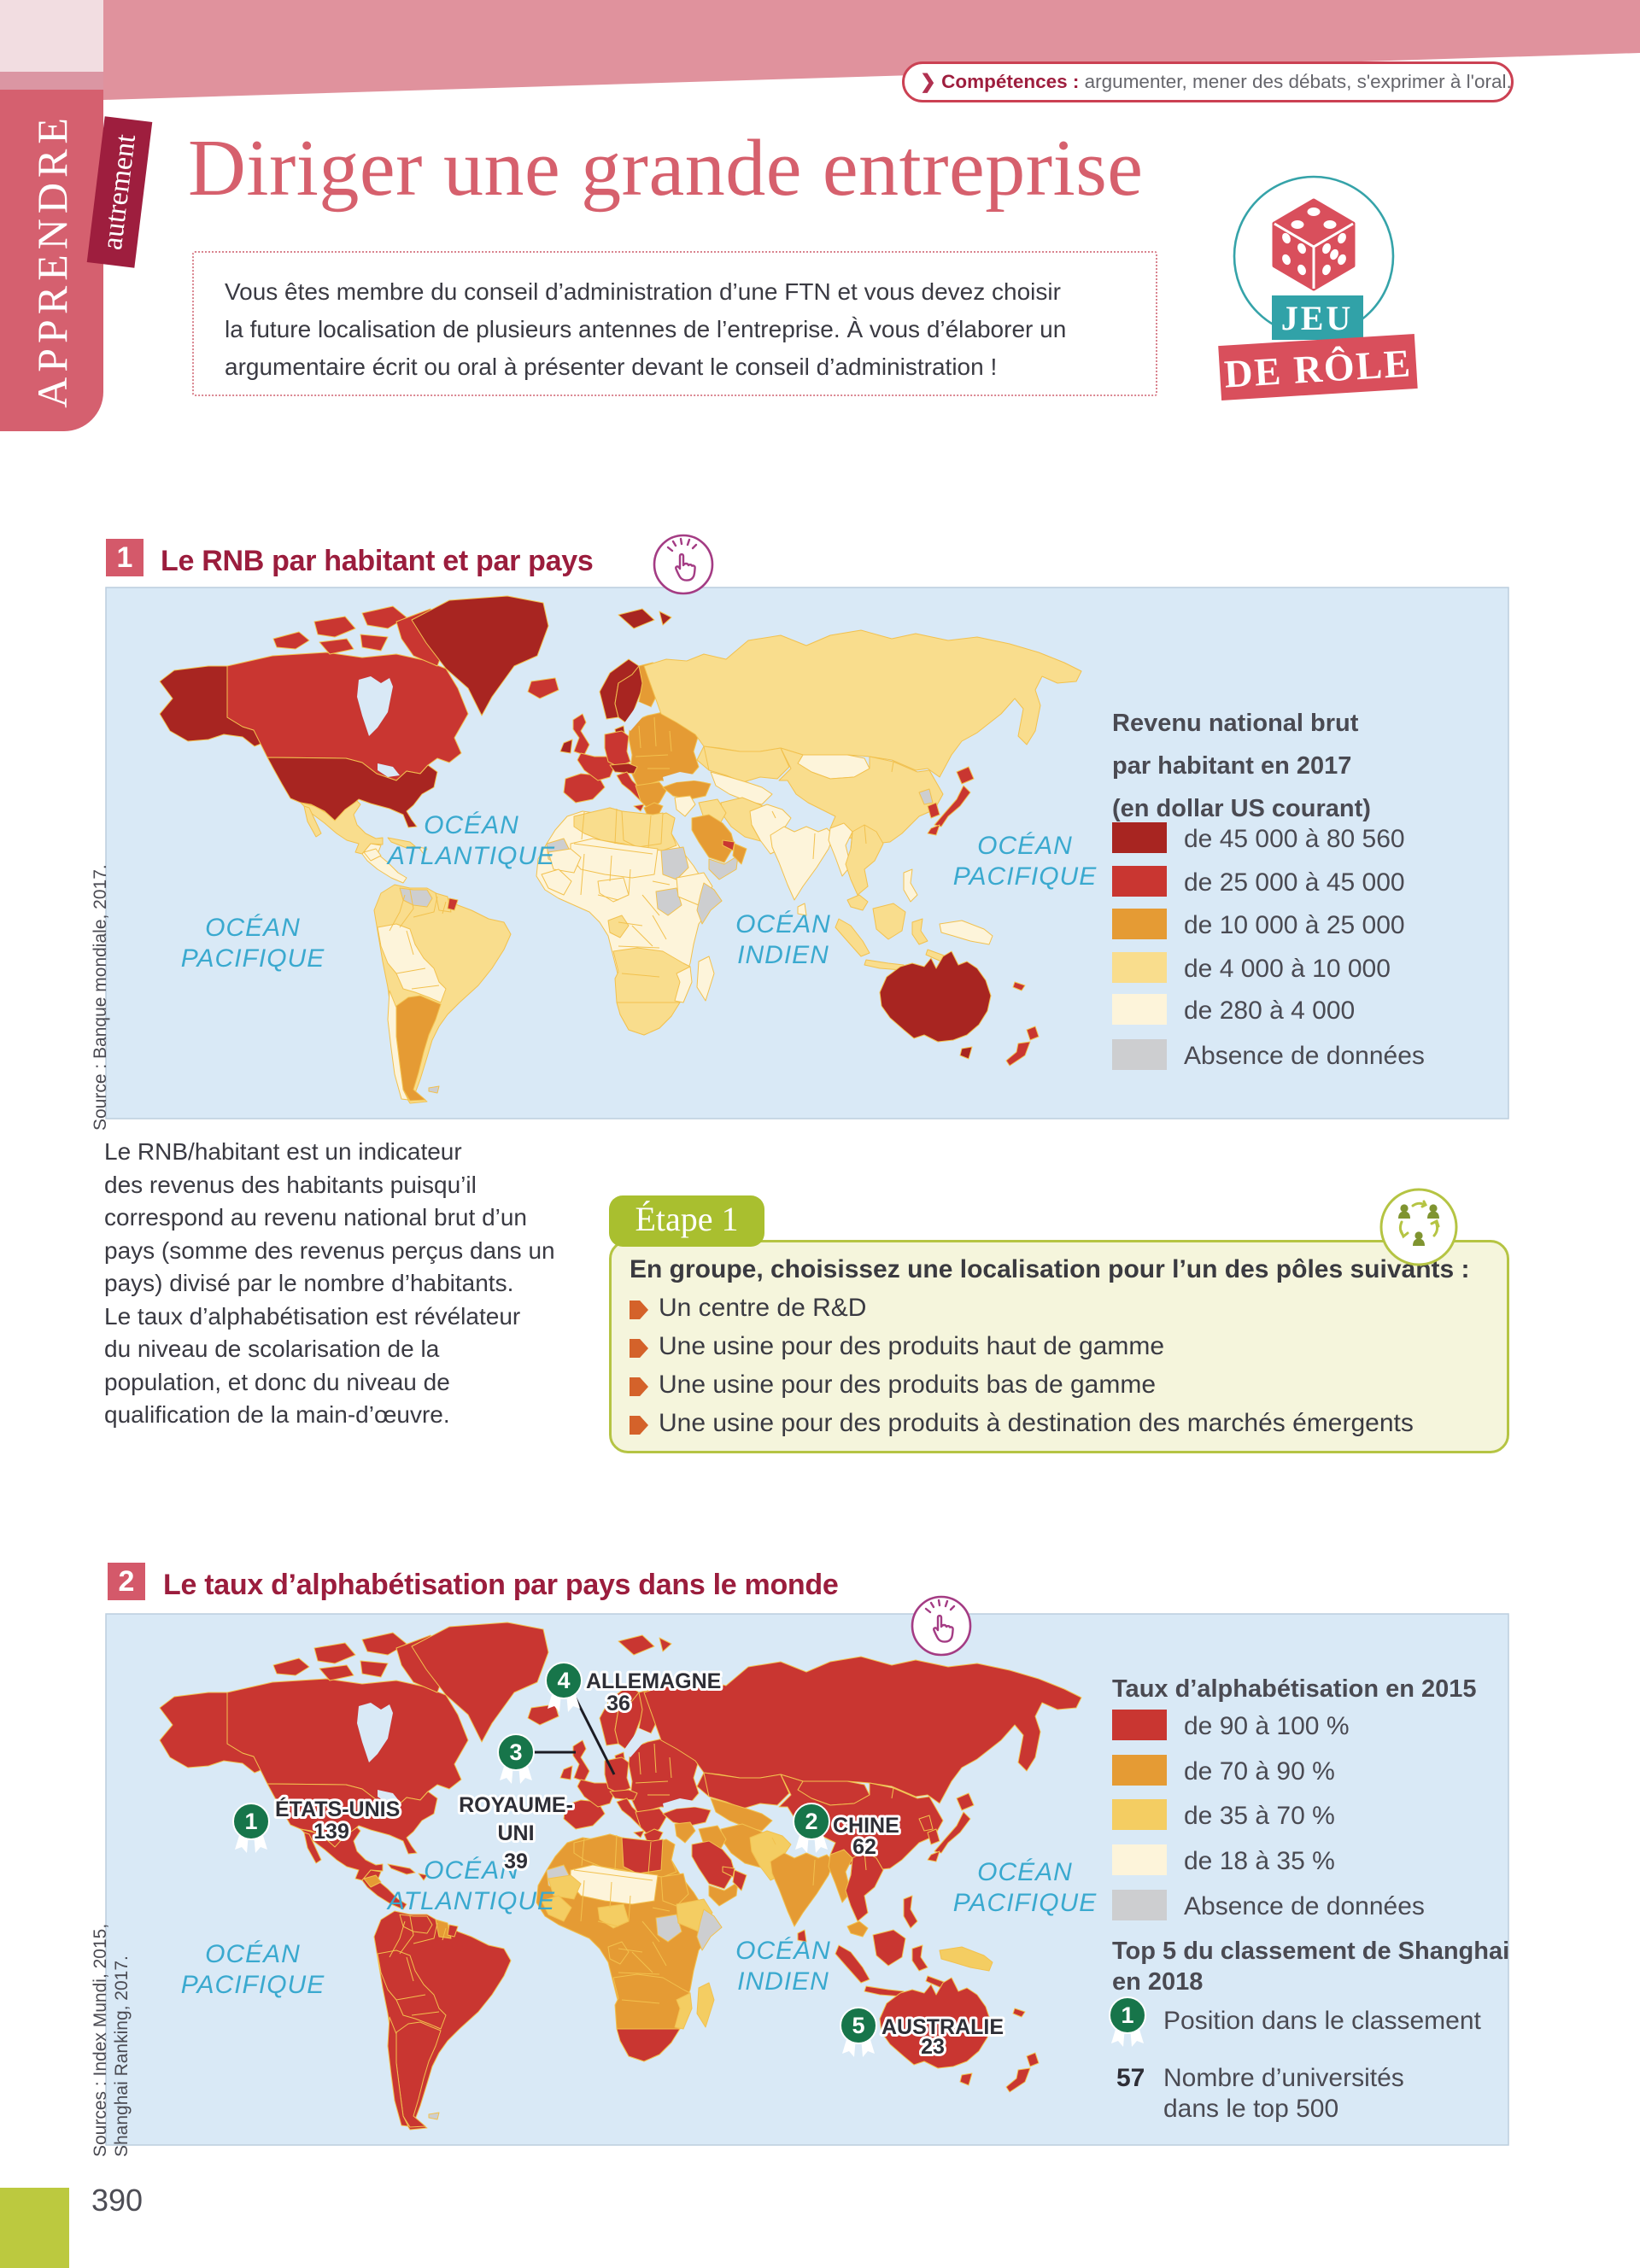  What do you see at coordinates (864, 1847) in the screenshot?
I see `svg-text: 62` at bounding box center [864, 1847].